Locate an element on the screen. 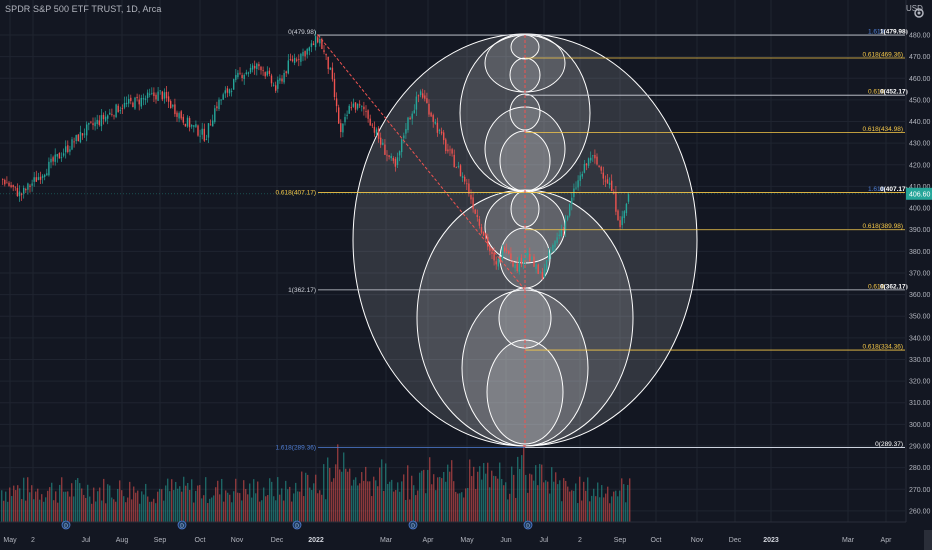 The width and height of the screenshot is (932, 550). price-tick-label: 360.00 is located at coordinates (920, 295).